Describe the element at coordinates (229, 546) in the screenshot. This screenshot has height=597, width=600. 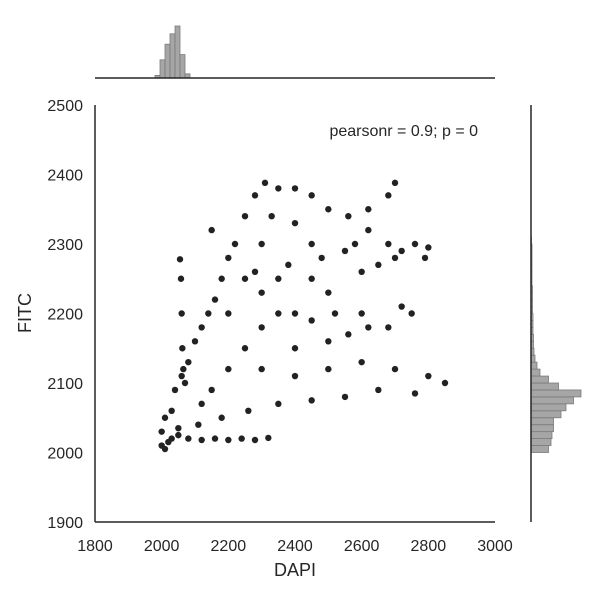
I see `x-tick-label: 2200` at that location.